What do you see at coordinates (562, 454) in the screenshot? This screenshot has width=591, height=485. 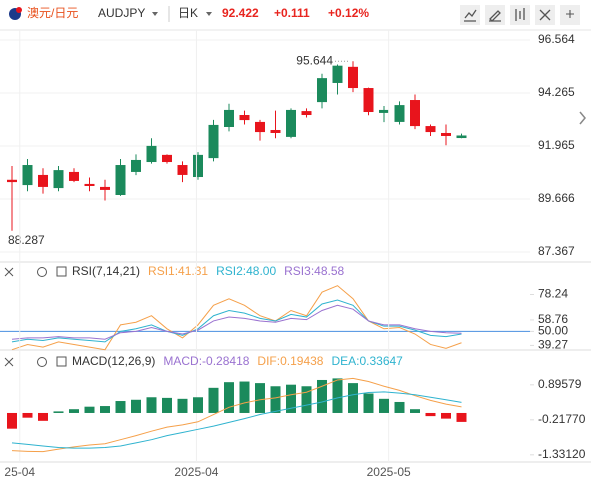 I see `y-tick-label: -1.33120` at bounding box center [562, 454].